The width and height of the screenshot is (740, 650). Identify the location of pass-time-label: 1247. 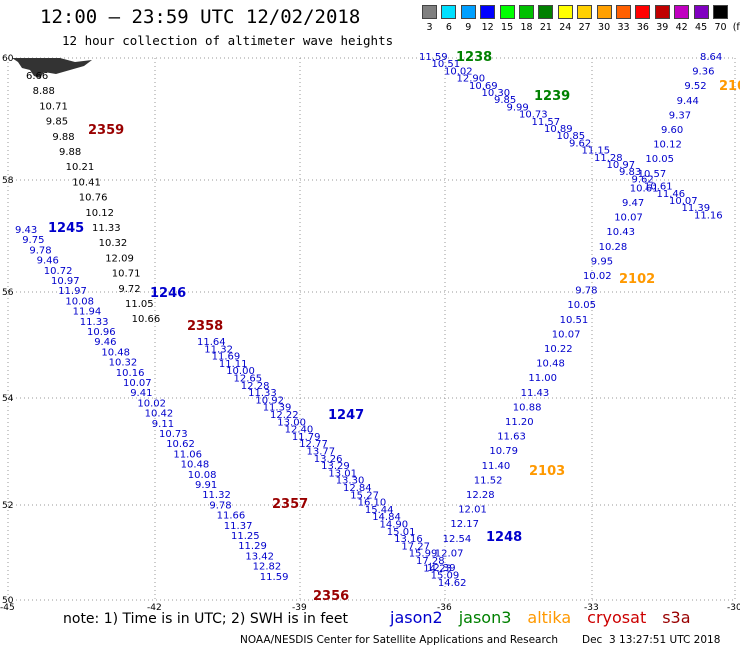
(346, 415).